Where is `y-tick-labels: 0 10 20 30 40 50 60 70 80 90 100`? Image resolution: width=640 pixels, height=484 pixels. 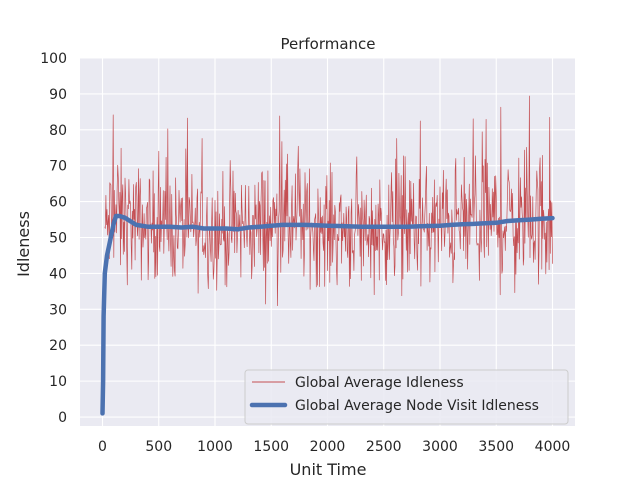 y-tick-labels: 0 10 20 30 40 50 60 70 80 90 100 is located at coordinates (53, 238).